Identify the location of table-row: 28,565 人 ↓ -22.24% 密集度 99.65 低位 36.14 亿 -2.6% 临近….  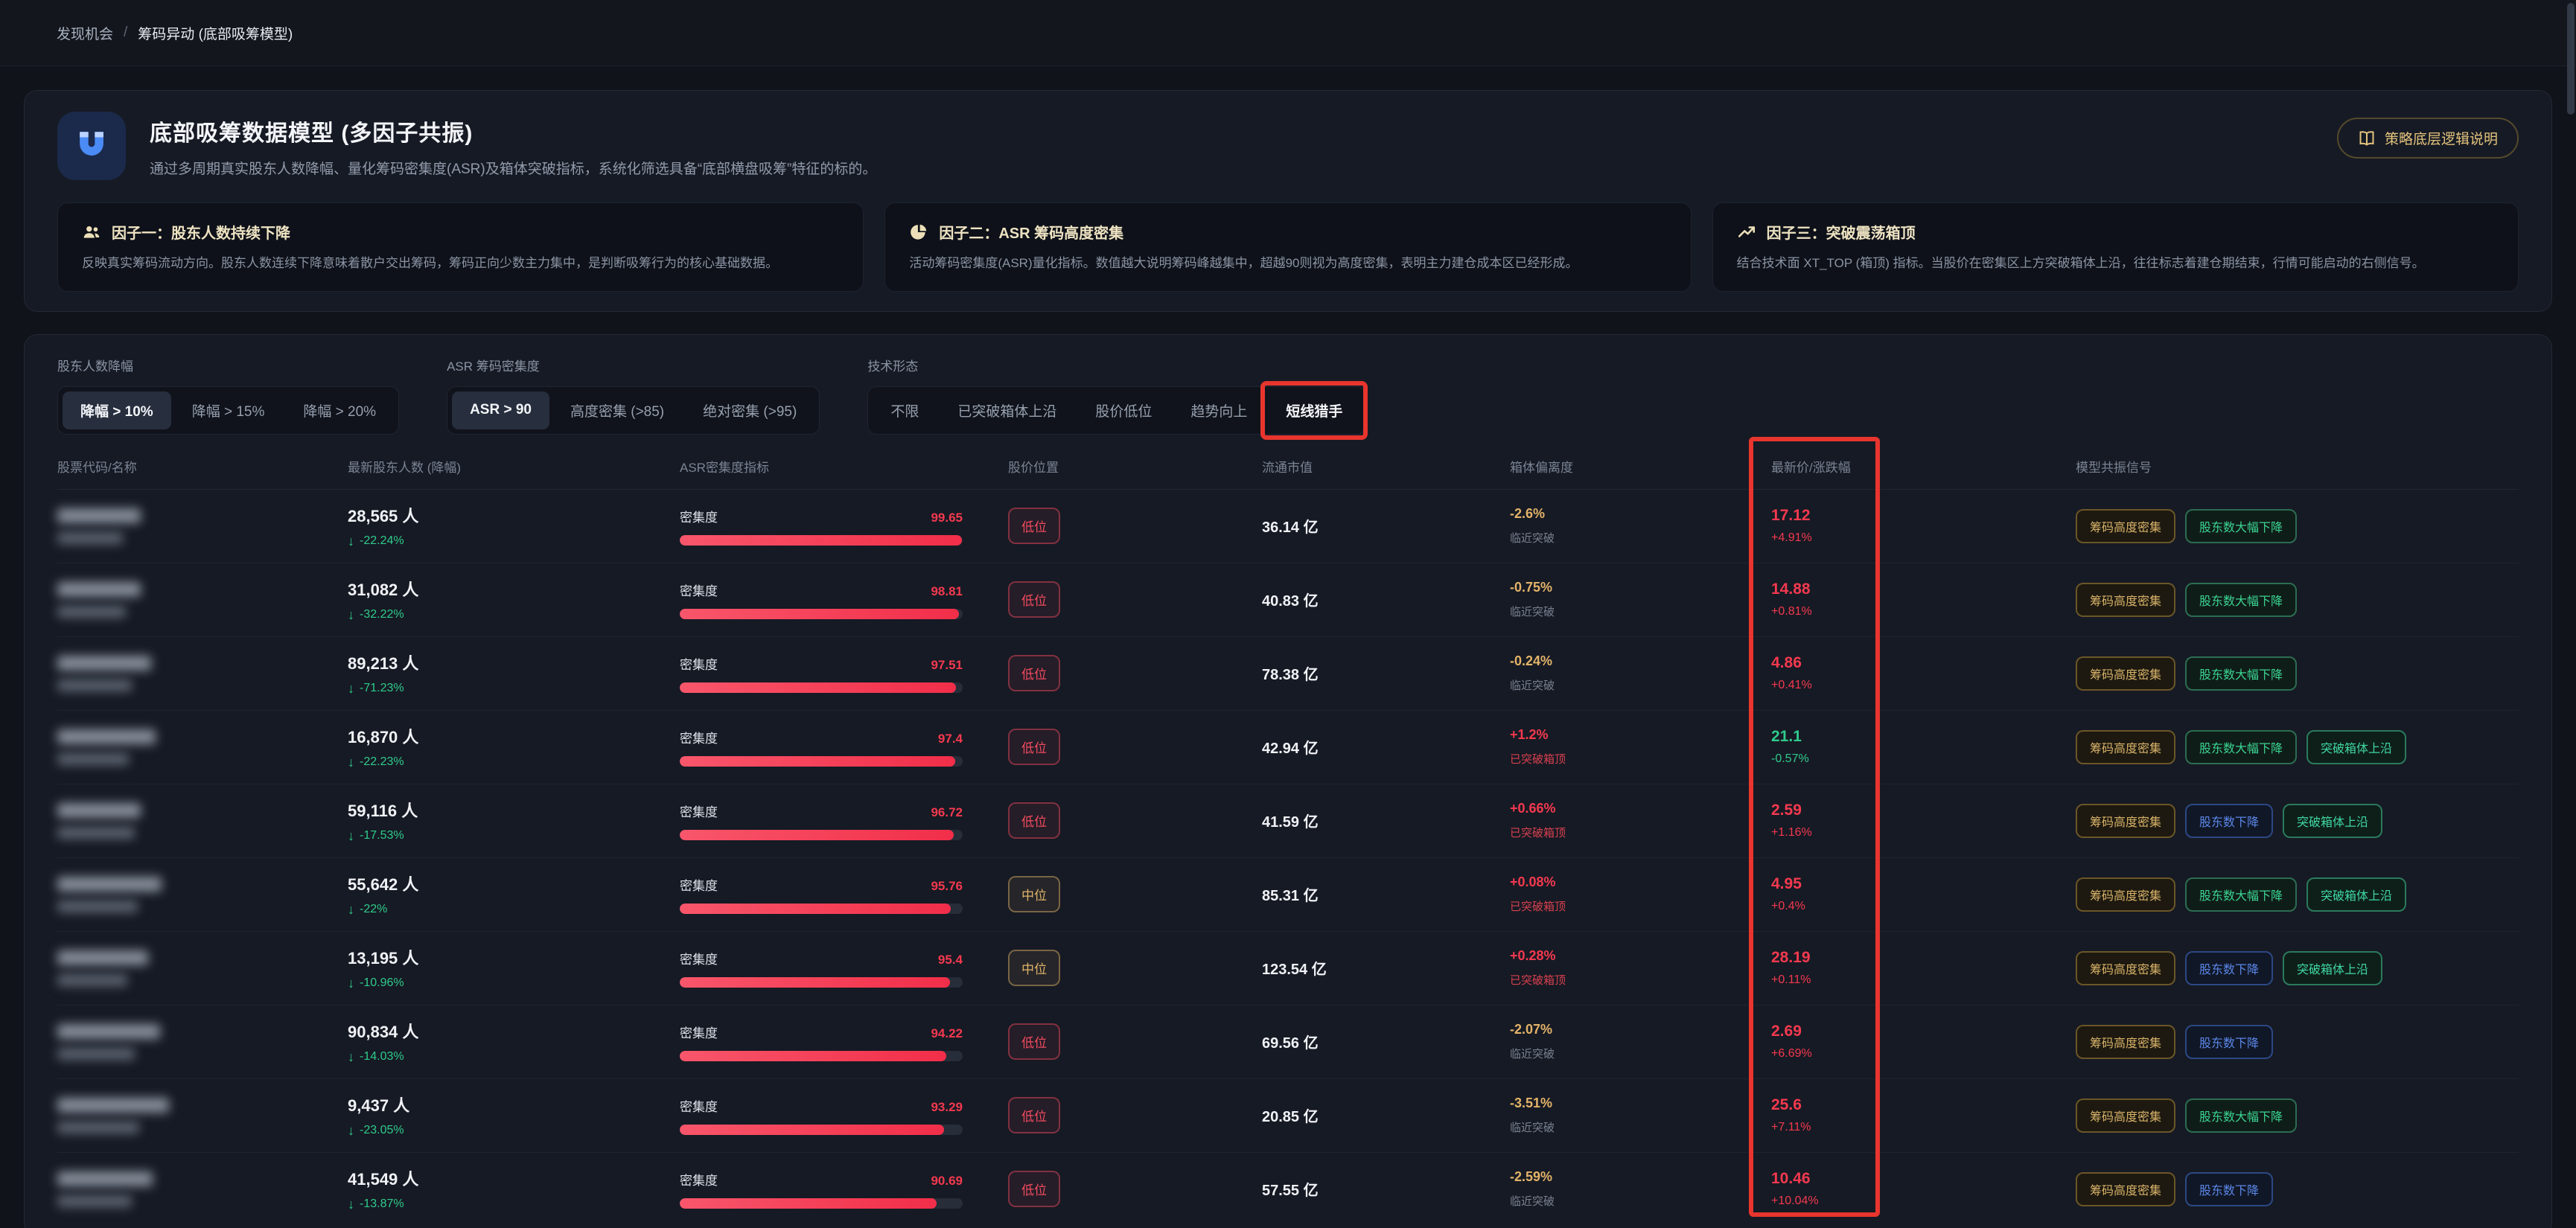
(1288, 526).